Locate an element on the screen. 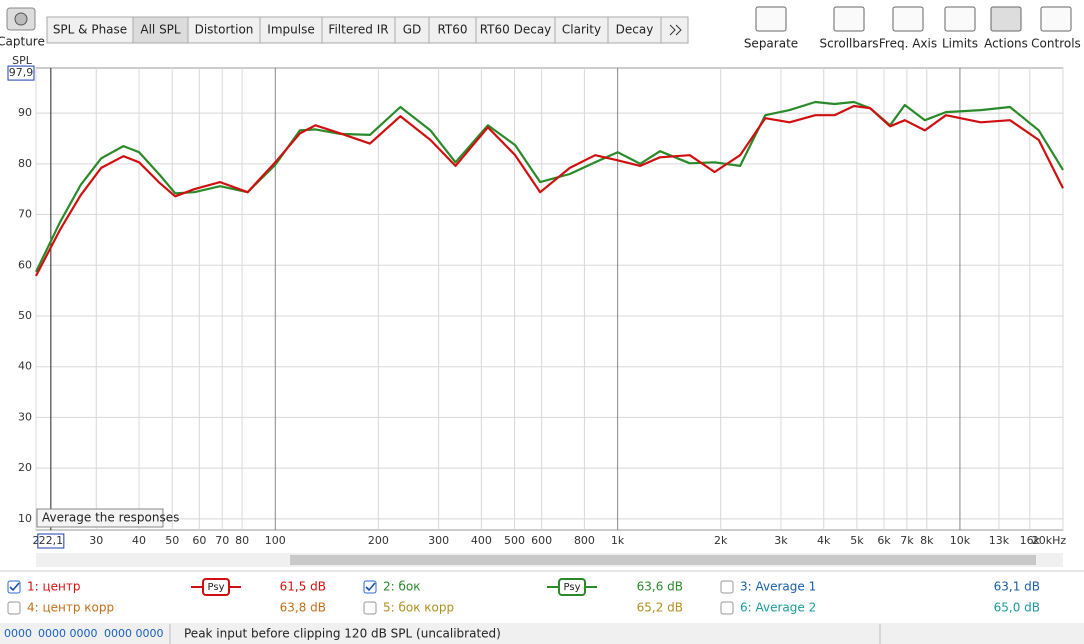  y-axis-label: SPL is located at coordinates (22, 60).